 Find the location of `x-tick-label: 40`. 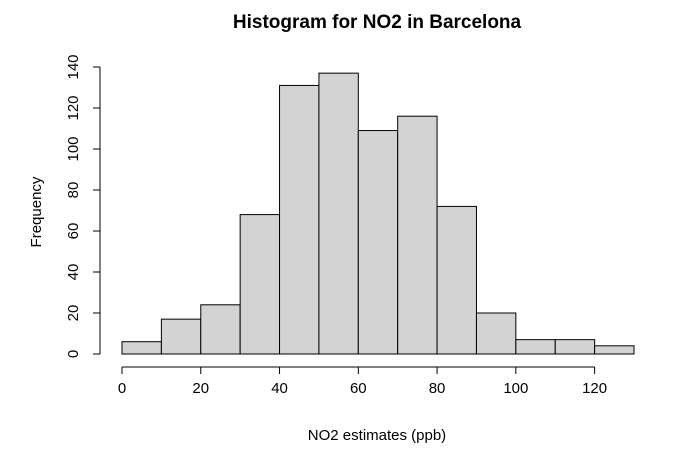

x-tick-label: 40 is located at coordinates (279, 388).